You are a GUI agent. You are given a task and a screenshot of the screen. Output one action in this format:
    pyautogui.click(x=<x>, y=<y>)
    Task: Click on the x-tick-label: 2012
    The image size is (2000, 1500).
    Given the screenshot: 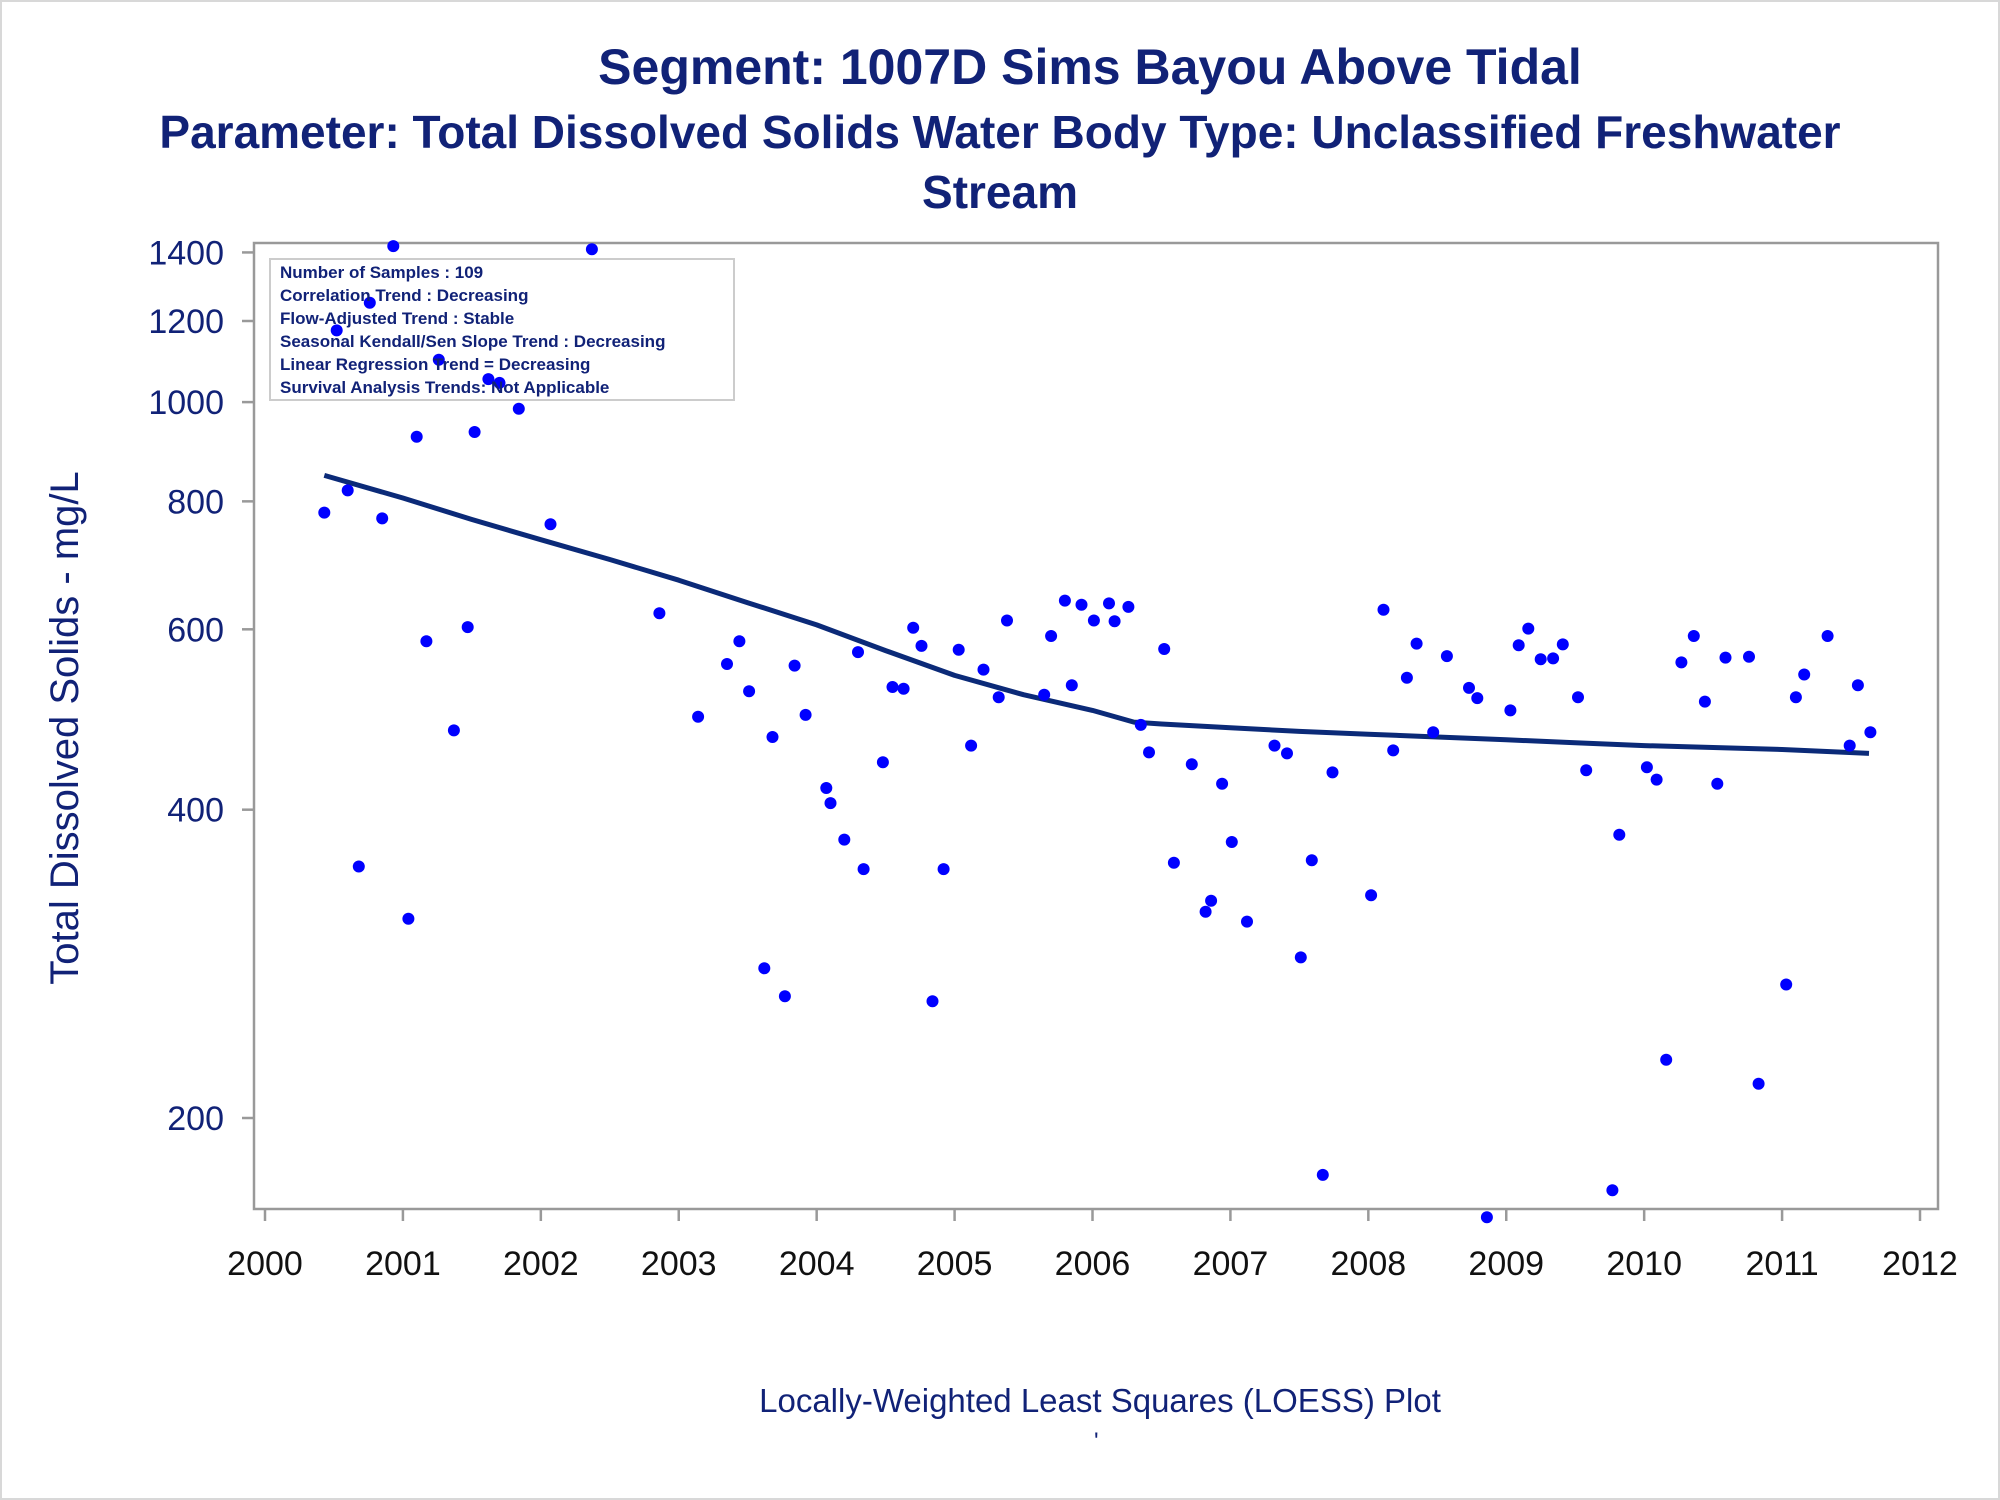 What is the action you would take?
    pyautogui.click(x=1920, y=1264)
    